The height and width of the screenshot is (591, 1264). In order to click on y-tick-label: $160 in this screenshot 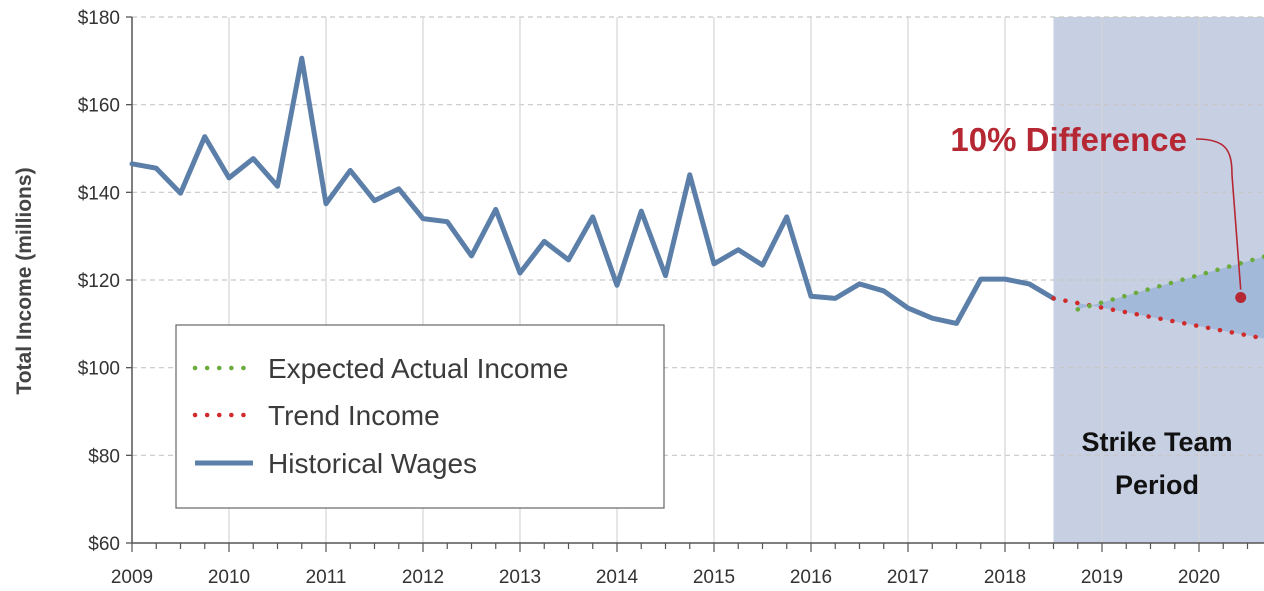, I will do `click(99, 106)`.